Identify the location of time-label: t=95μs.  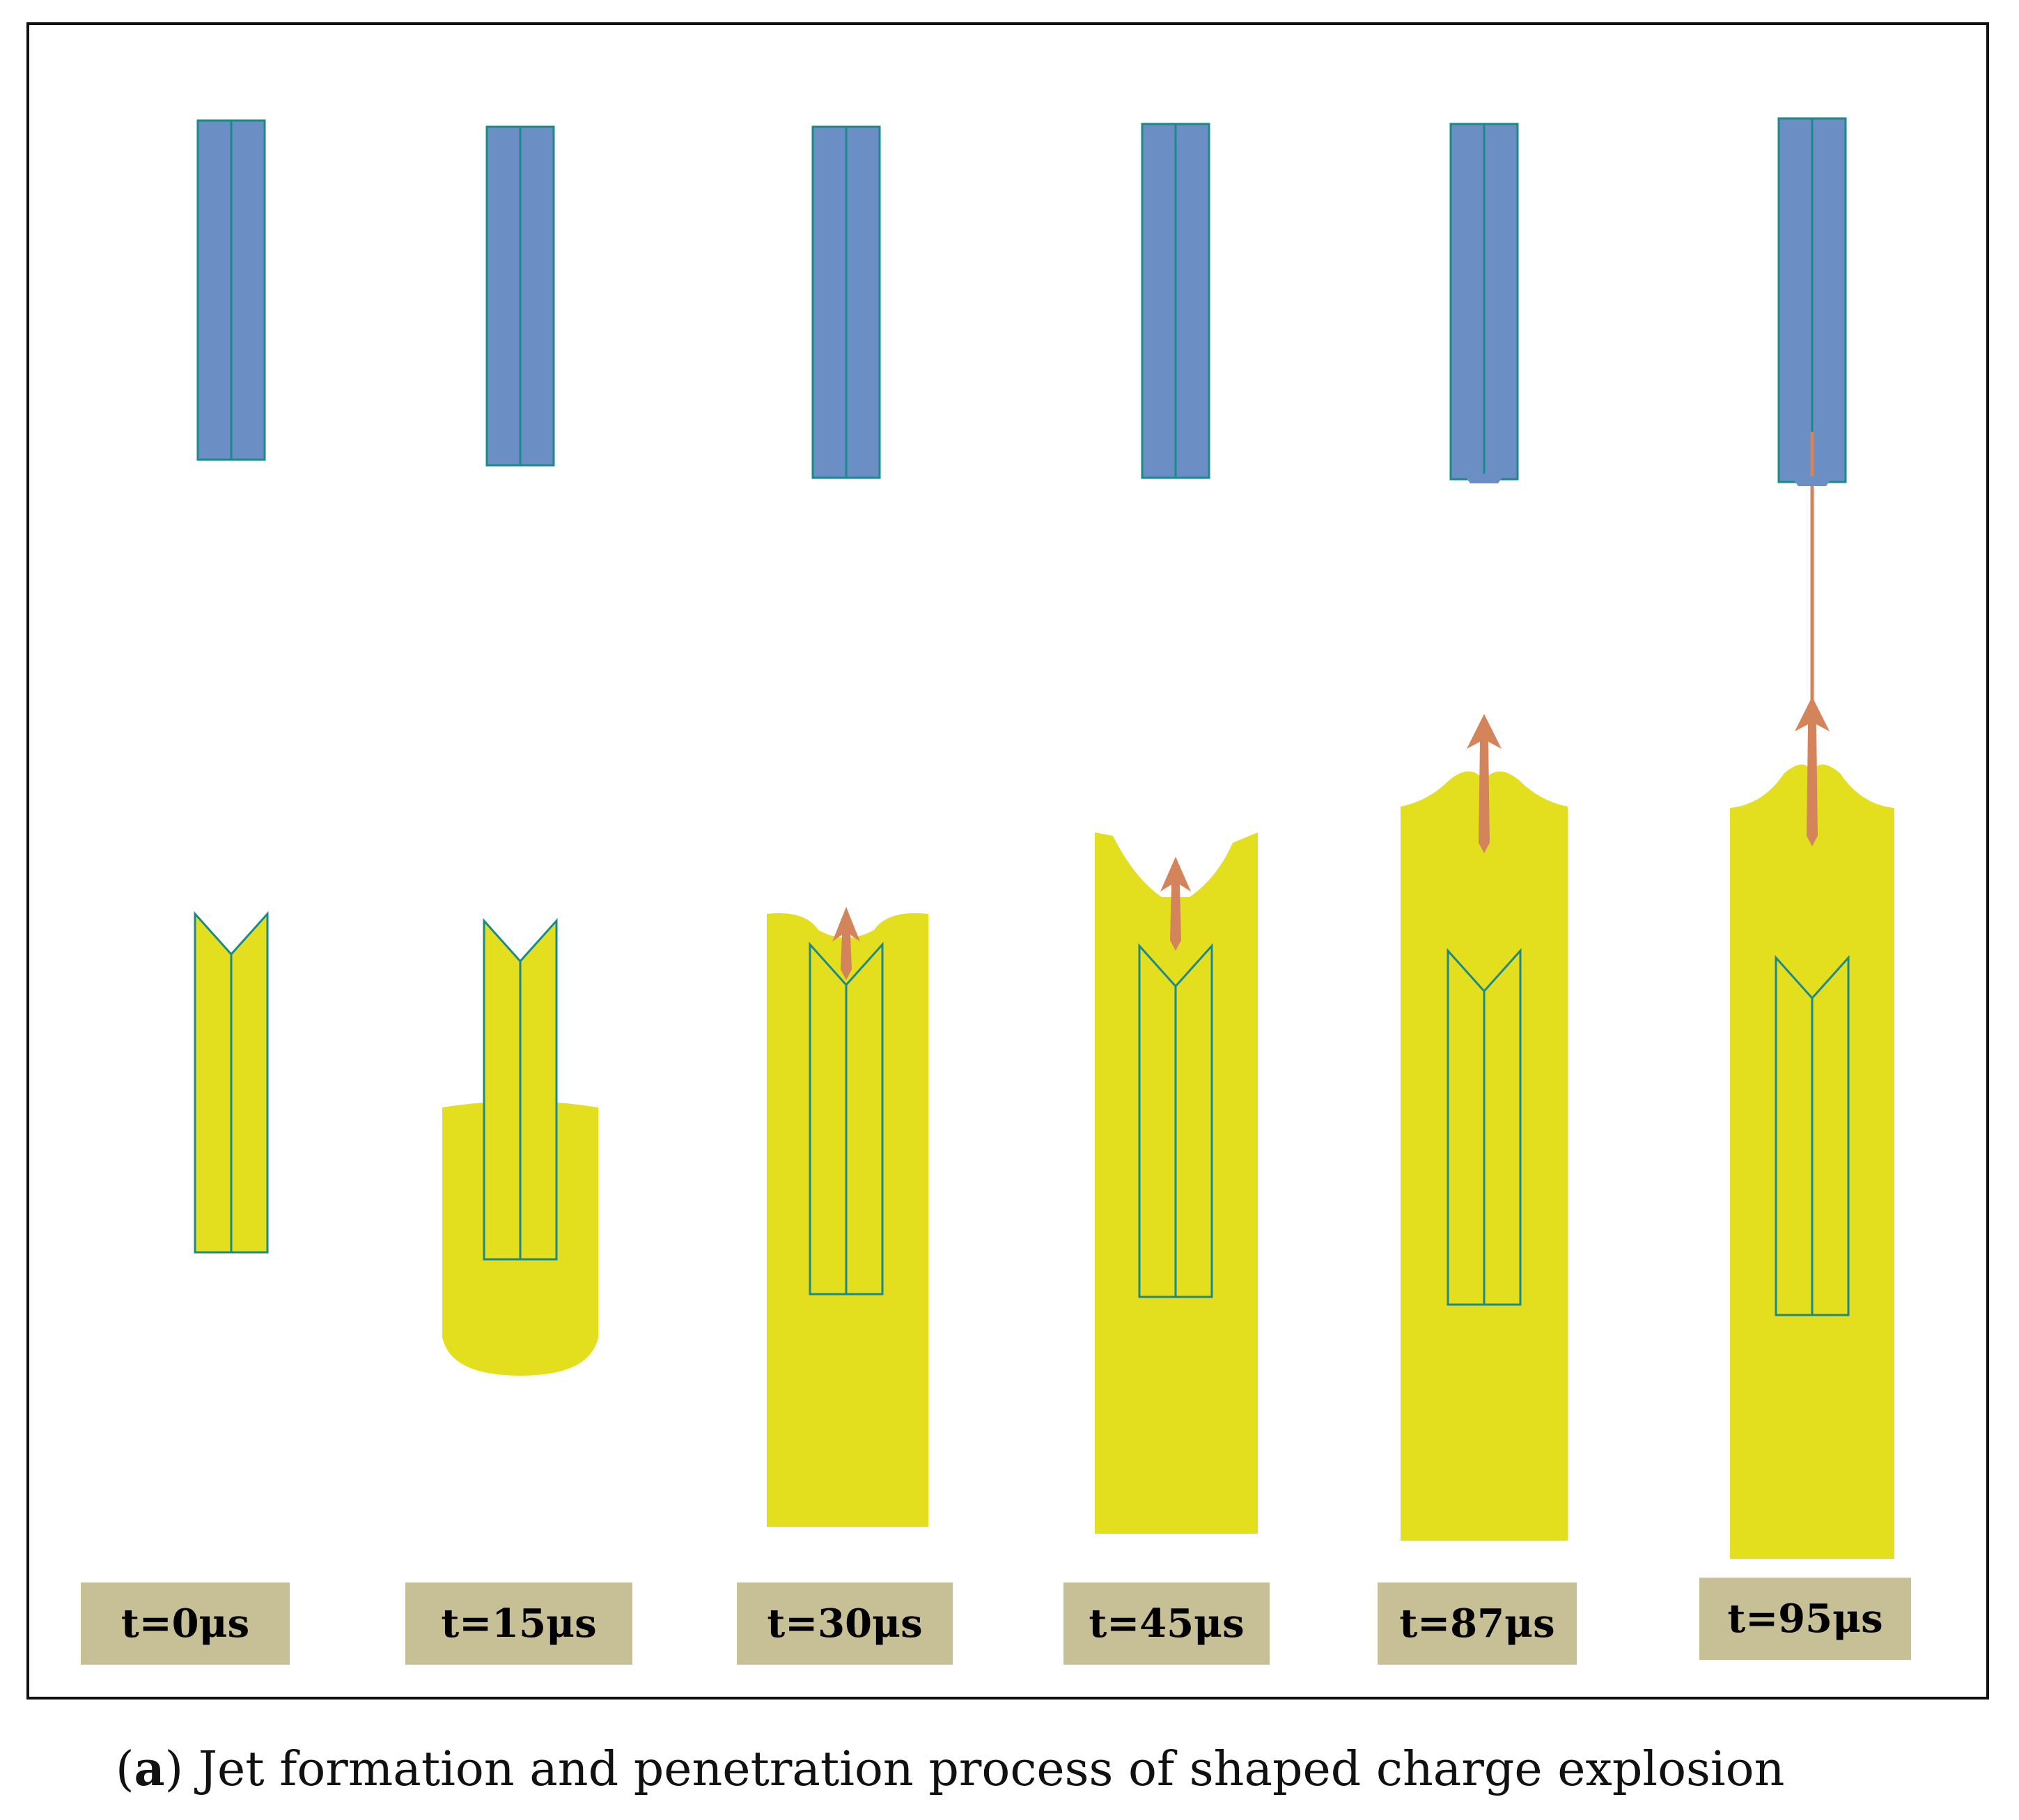
(1805, 1619).